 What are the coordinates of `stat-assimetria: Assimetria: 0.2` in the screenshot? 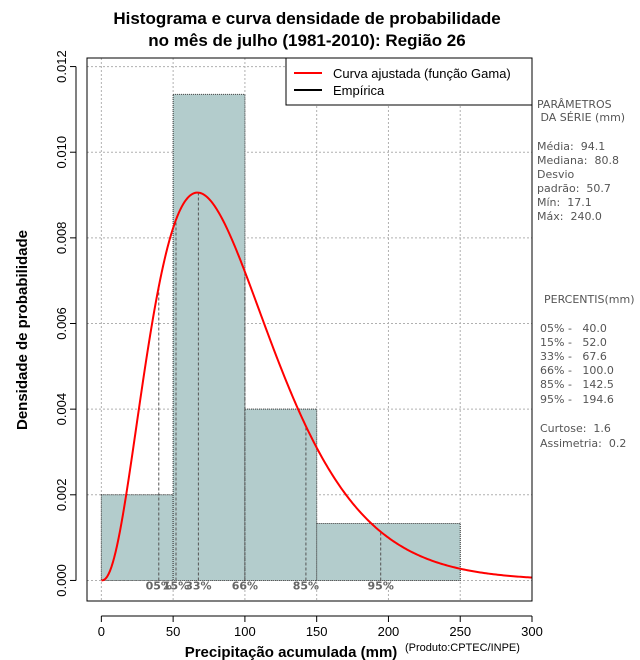 It's located at (583, 443).